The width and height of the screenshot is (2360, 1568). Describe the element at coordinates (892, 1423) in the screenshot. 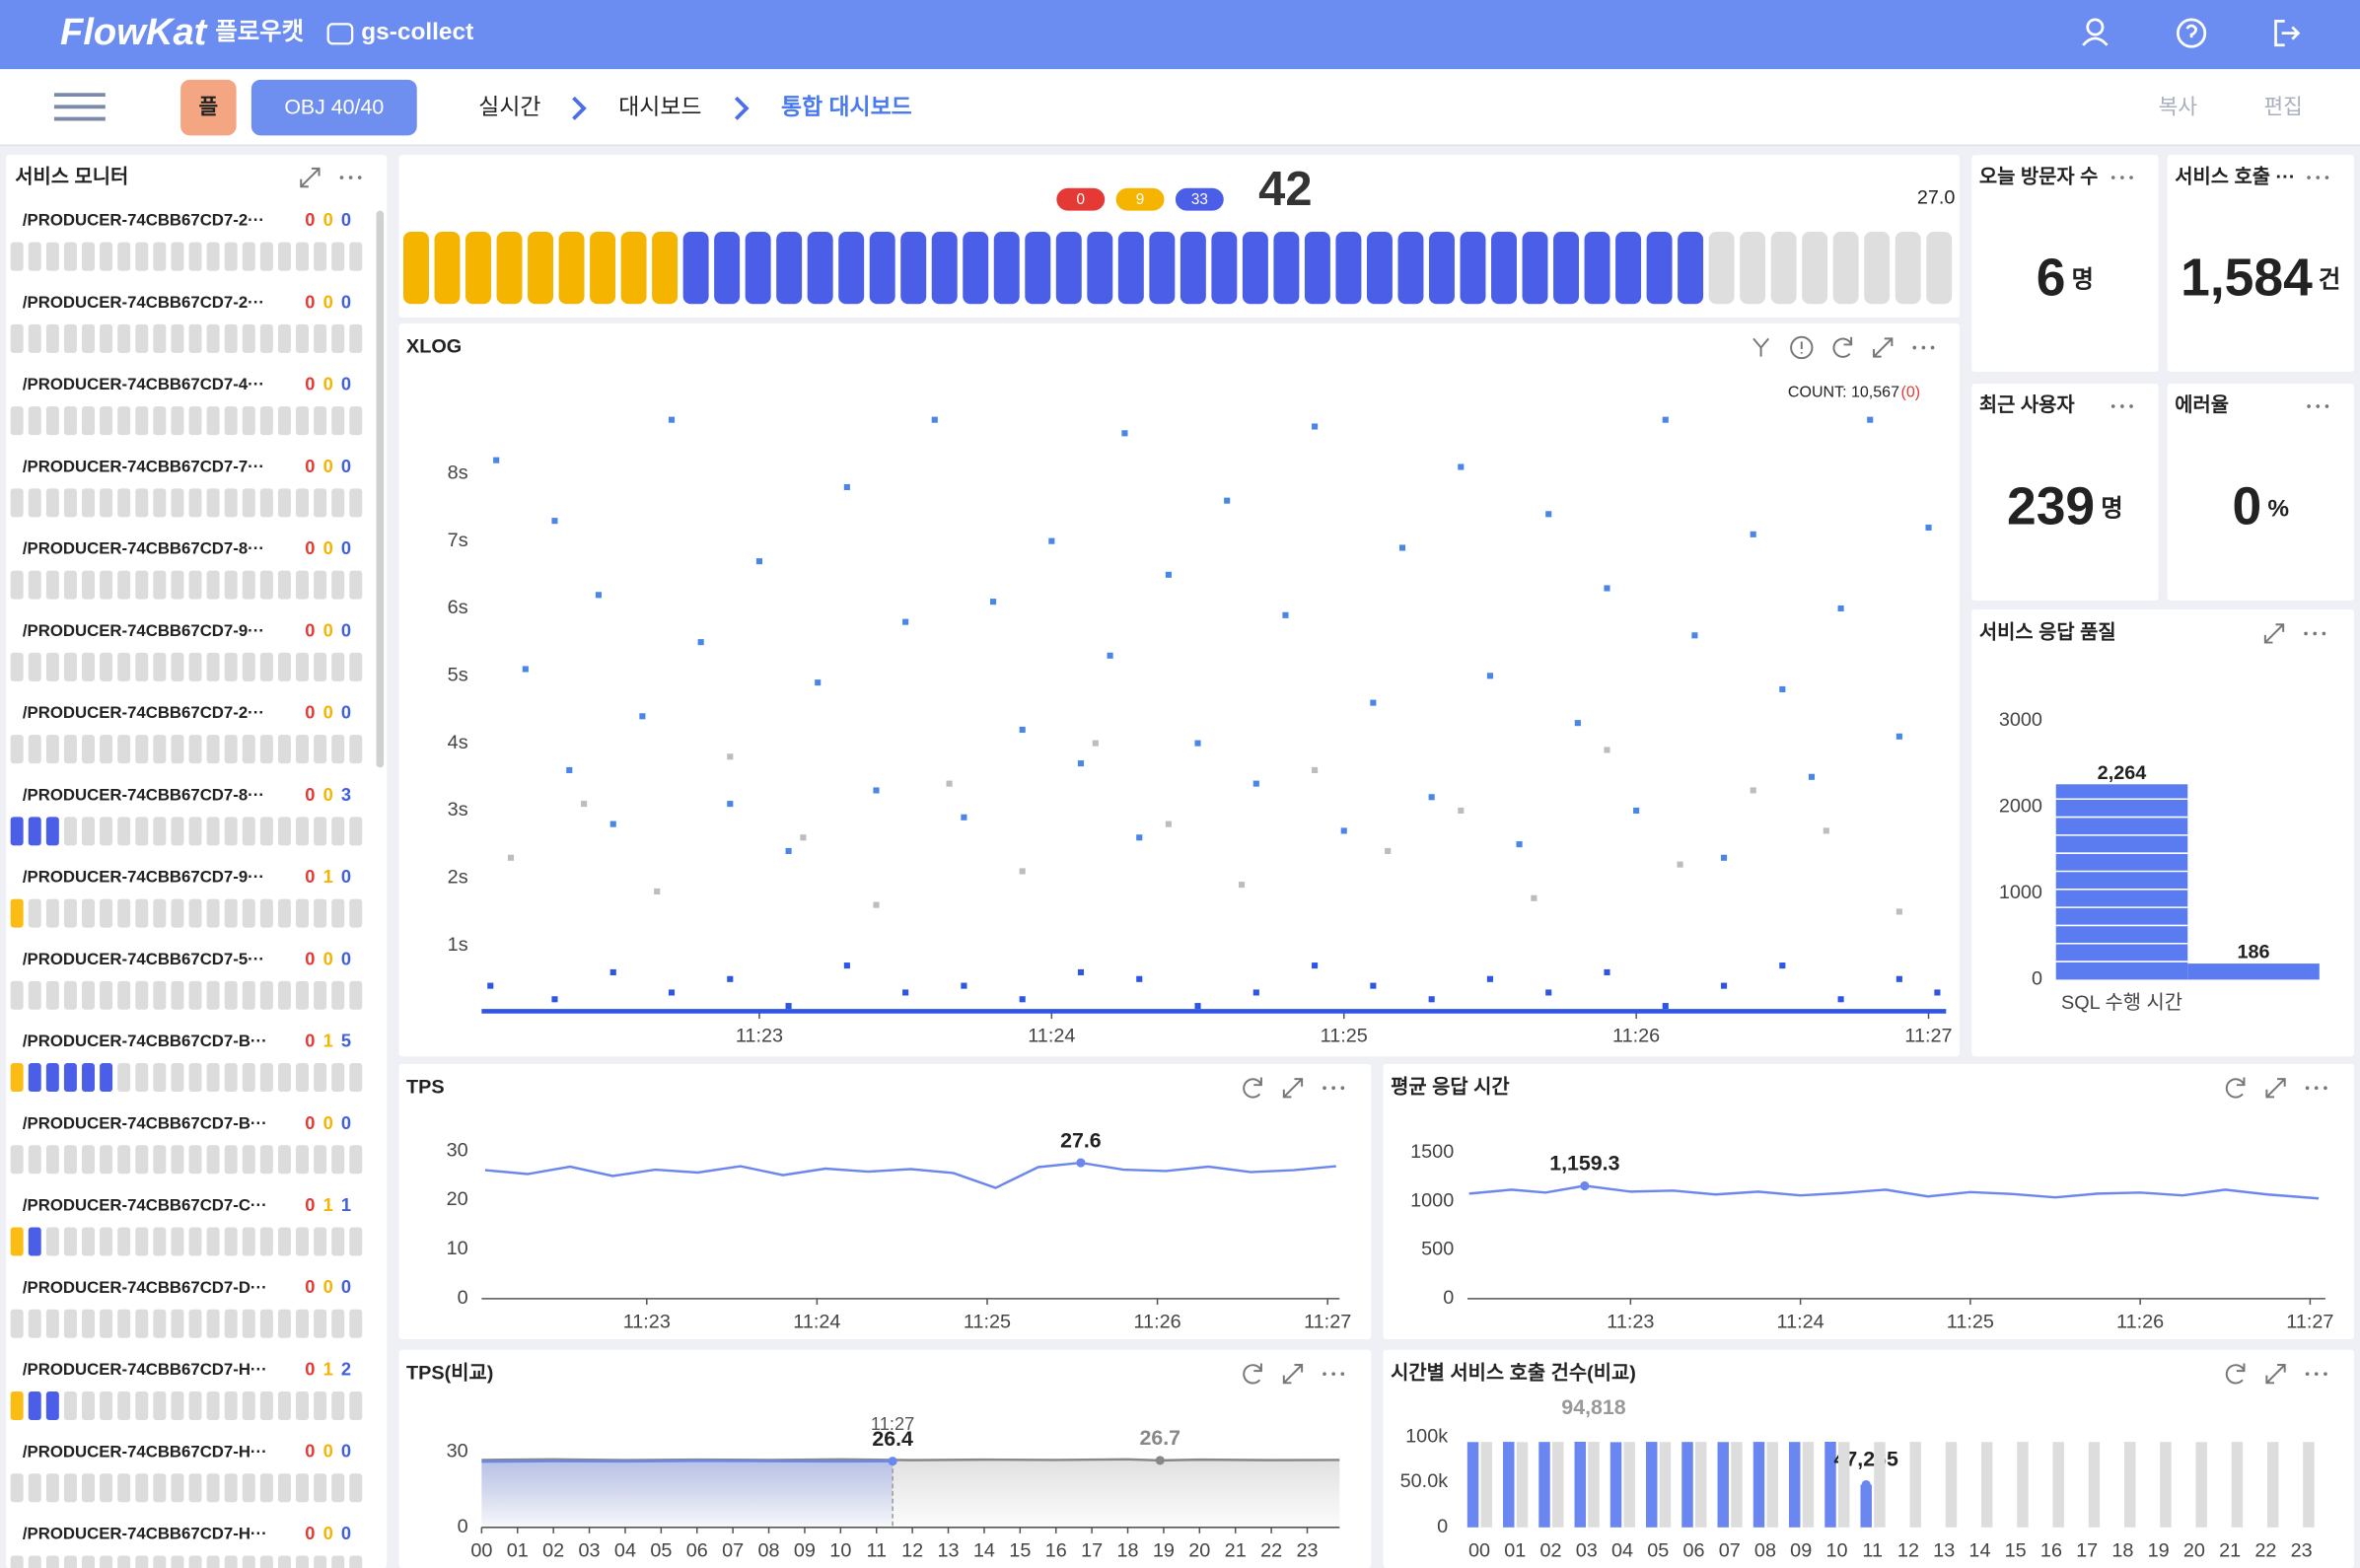

I see `annotation-time: 11:27` at that location.